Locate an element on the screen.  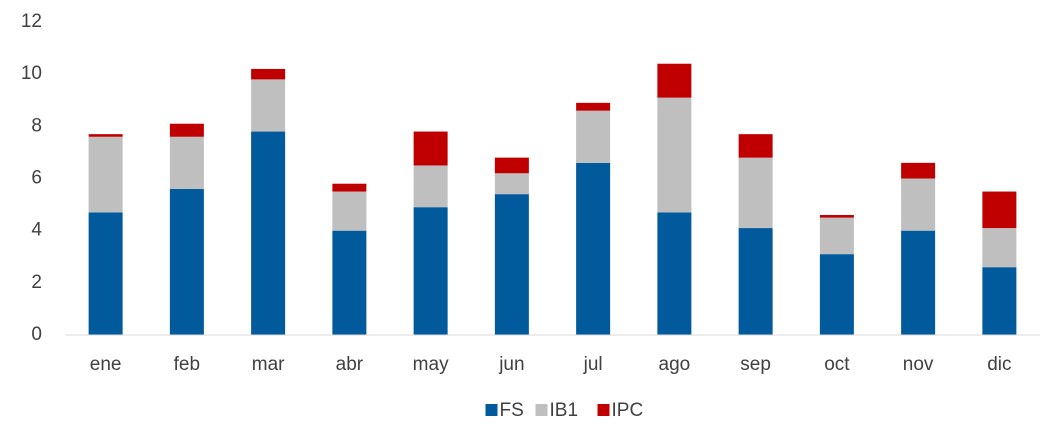
y-tick-label: 0 is located at coordinates (36, 334).